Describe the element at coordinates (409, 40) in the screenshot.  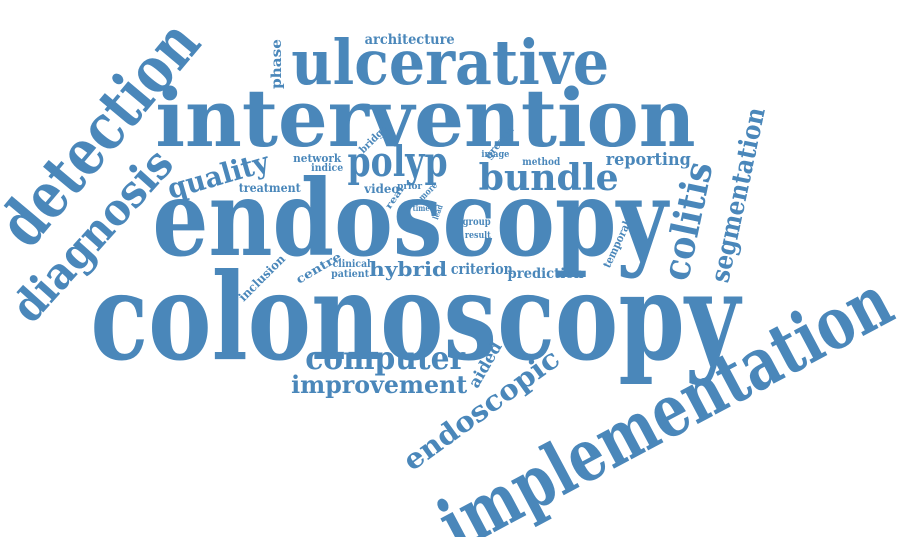
I see `word-architecture: architecture` at that location.